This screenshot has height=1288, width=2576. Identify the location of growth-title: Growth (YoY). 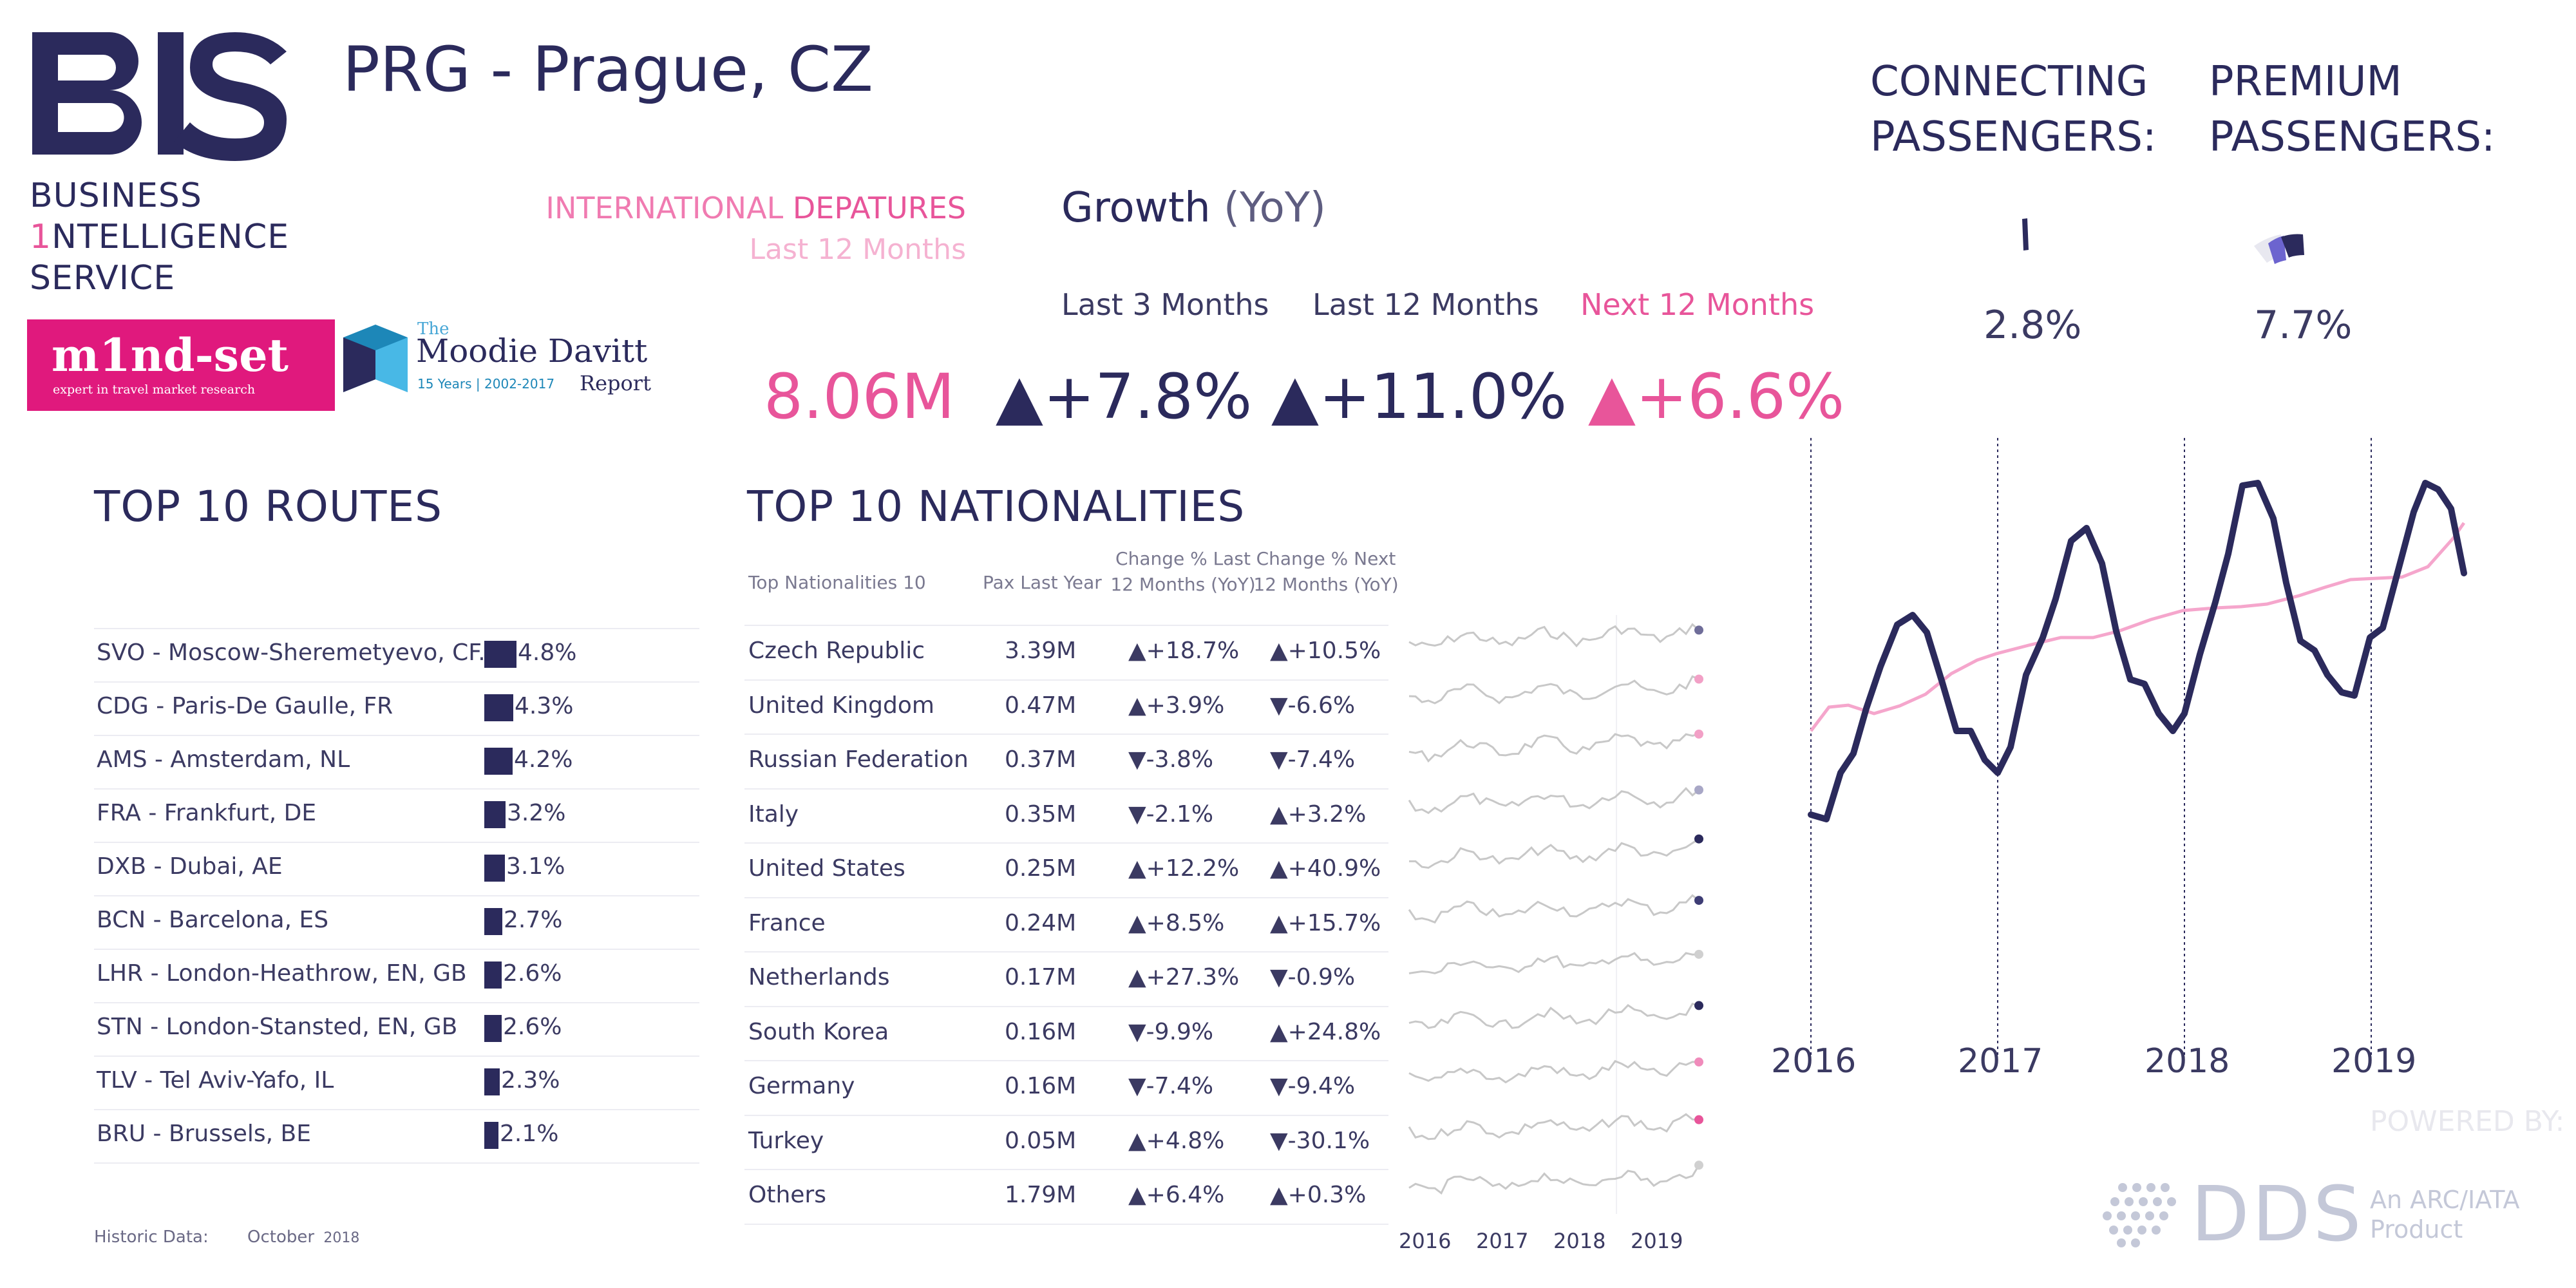
(1193, 208).